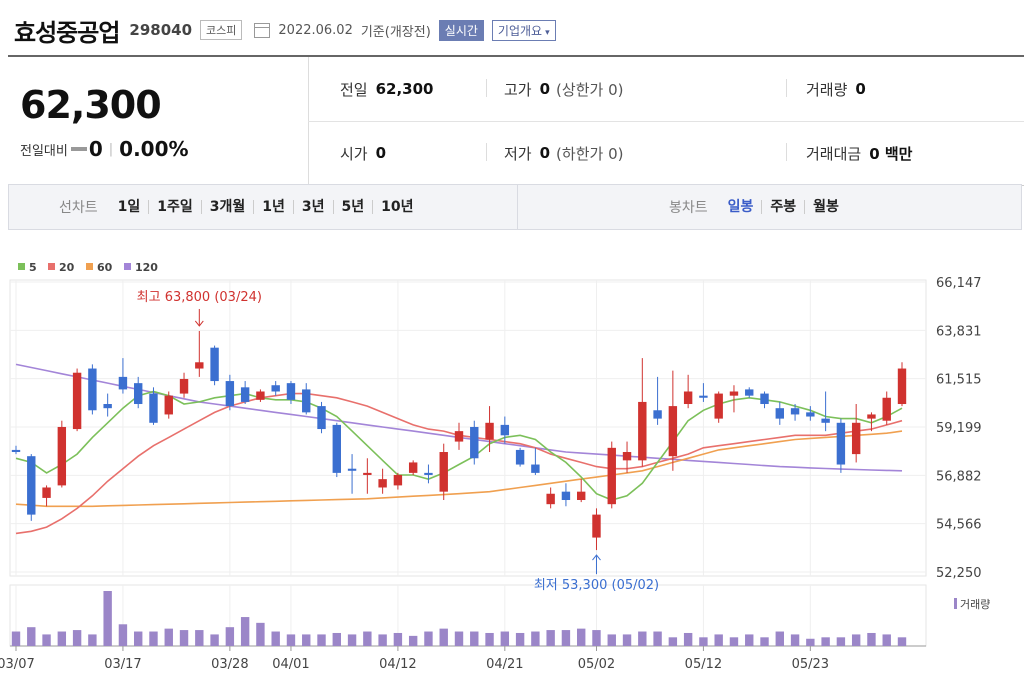 This screenshot has height=688, width=1024. Describe the element at coordinates (273, 207) in the screenshot. I see `period-option: 1년` at that location.